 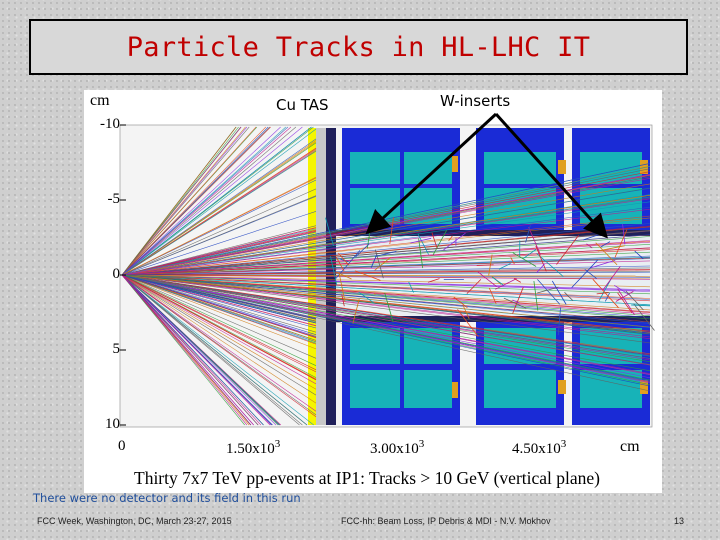 What do you see at coordinates (100, 100) in the screenshot?
I see `y-unit-label: cm` at bounding box center [100, 100].